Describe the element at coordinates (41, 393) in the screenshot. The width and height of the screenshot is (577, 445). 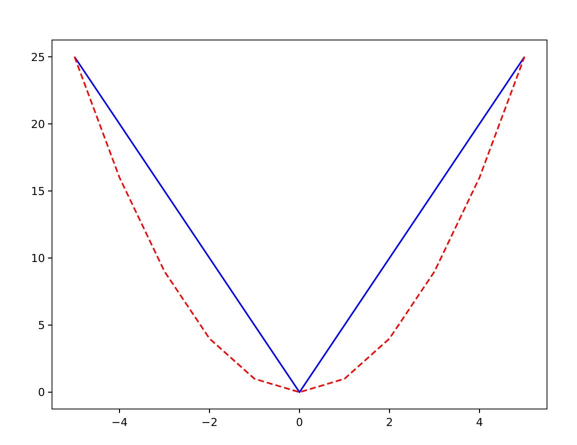
I see `y-tick-label: 0` at that location.